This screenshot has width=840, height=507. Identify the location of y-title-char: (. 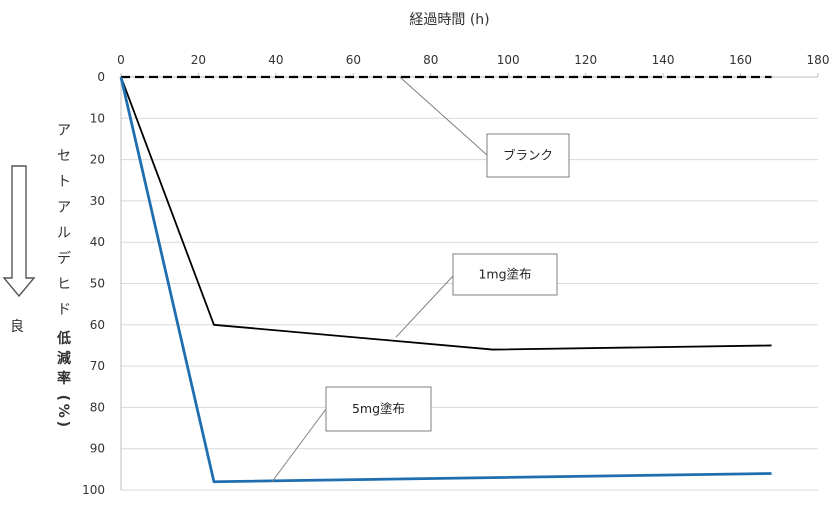
(63, 398).